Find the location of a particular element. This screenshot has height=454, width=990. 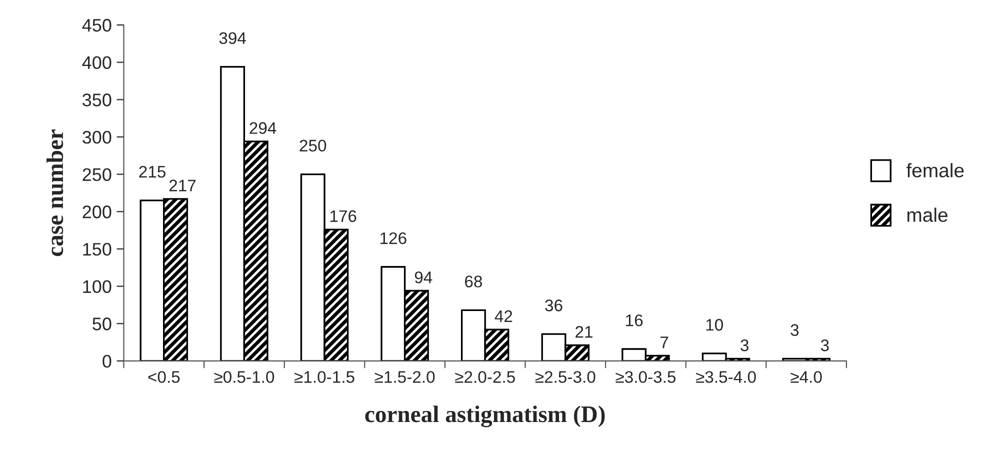

y-tick-label: 450 is located at coordinates (97, 25).